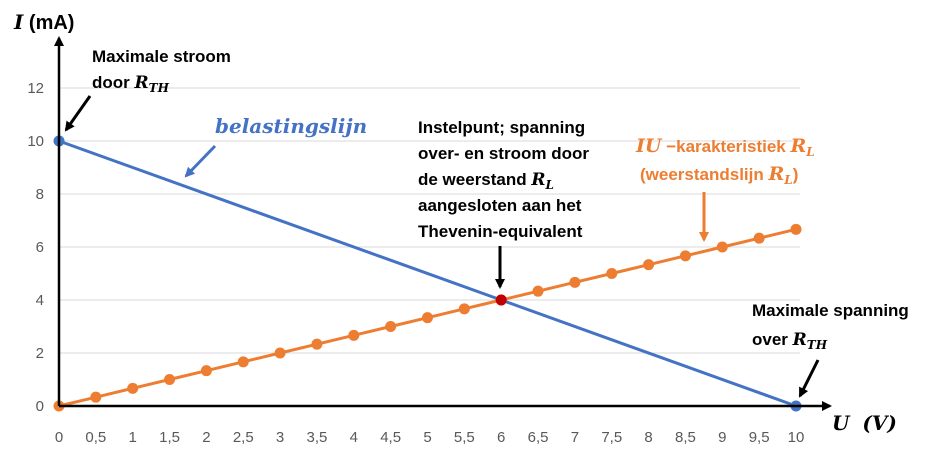 This screenshot has width=938, height=450. What do you see at coordinates (685, 437) in the screenshot?
I see `x-tick-8,5: 8,5` at bounding box center [685, 437].